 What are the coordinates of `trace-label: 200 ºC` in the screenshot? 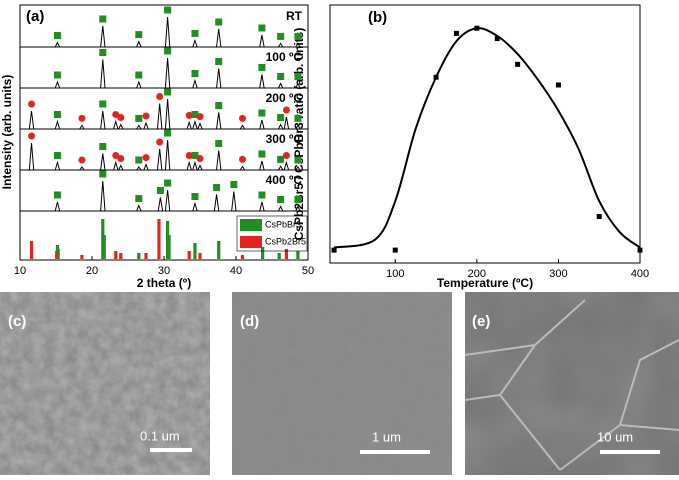 It's located at (284, 98).